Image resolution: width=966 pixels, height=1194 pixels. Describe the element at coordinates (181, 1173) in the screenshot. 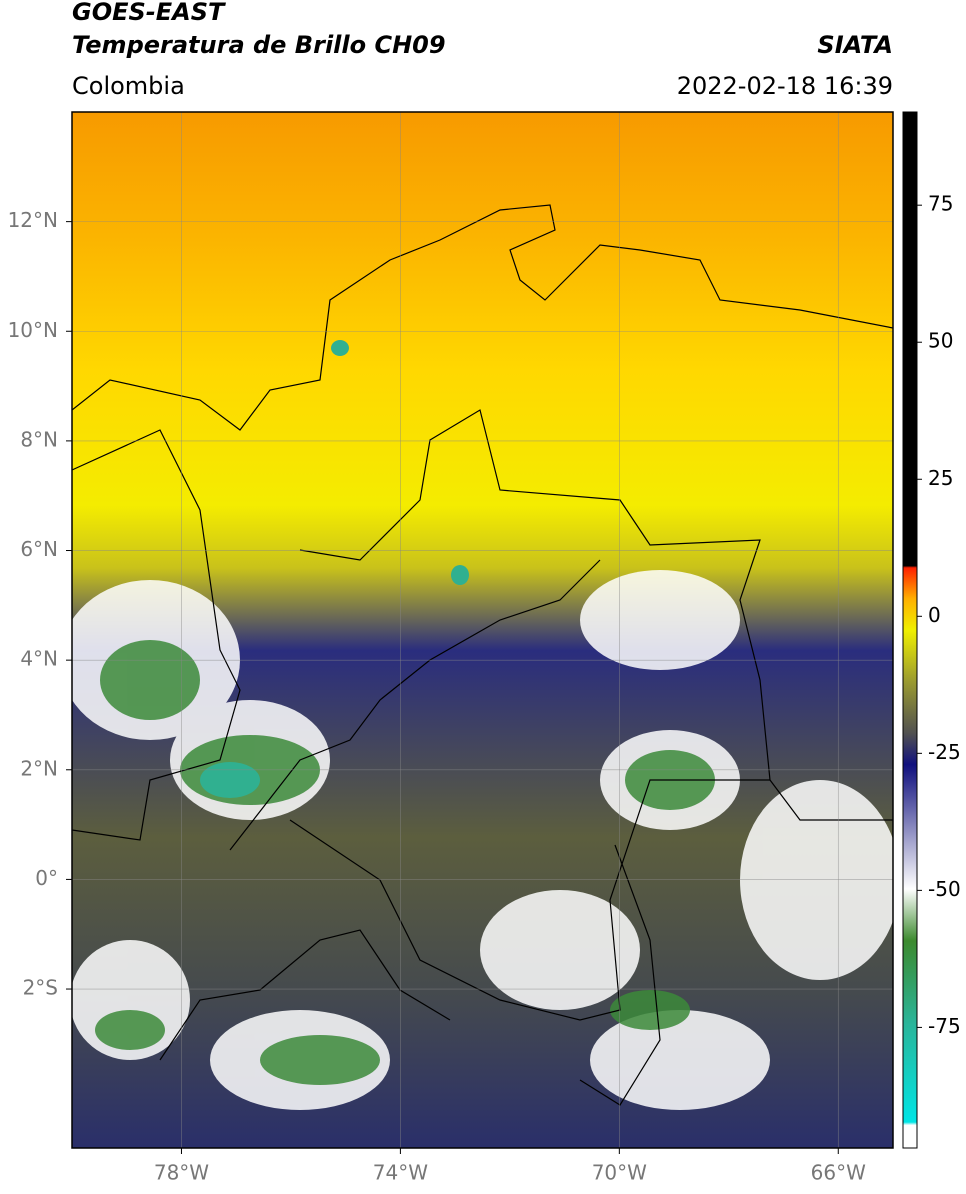

I see `lon-tick-label: 78°W` at that location.